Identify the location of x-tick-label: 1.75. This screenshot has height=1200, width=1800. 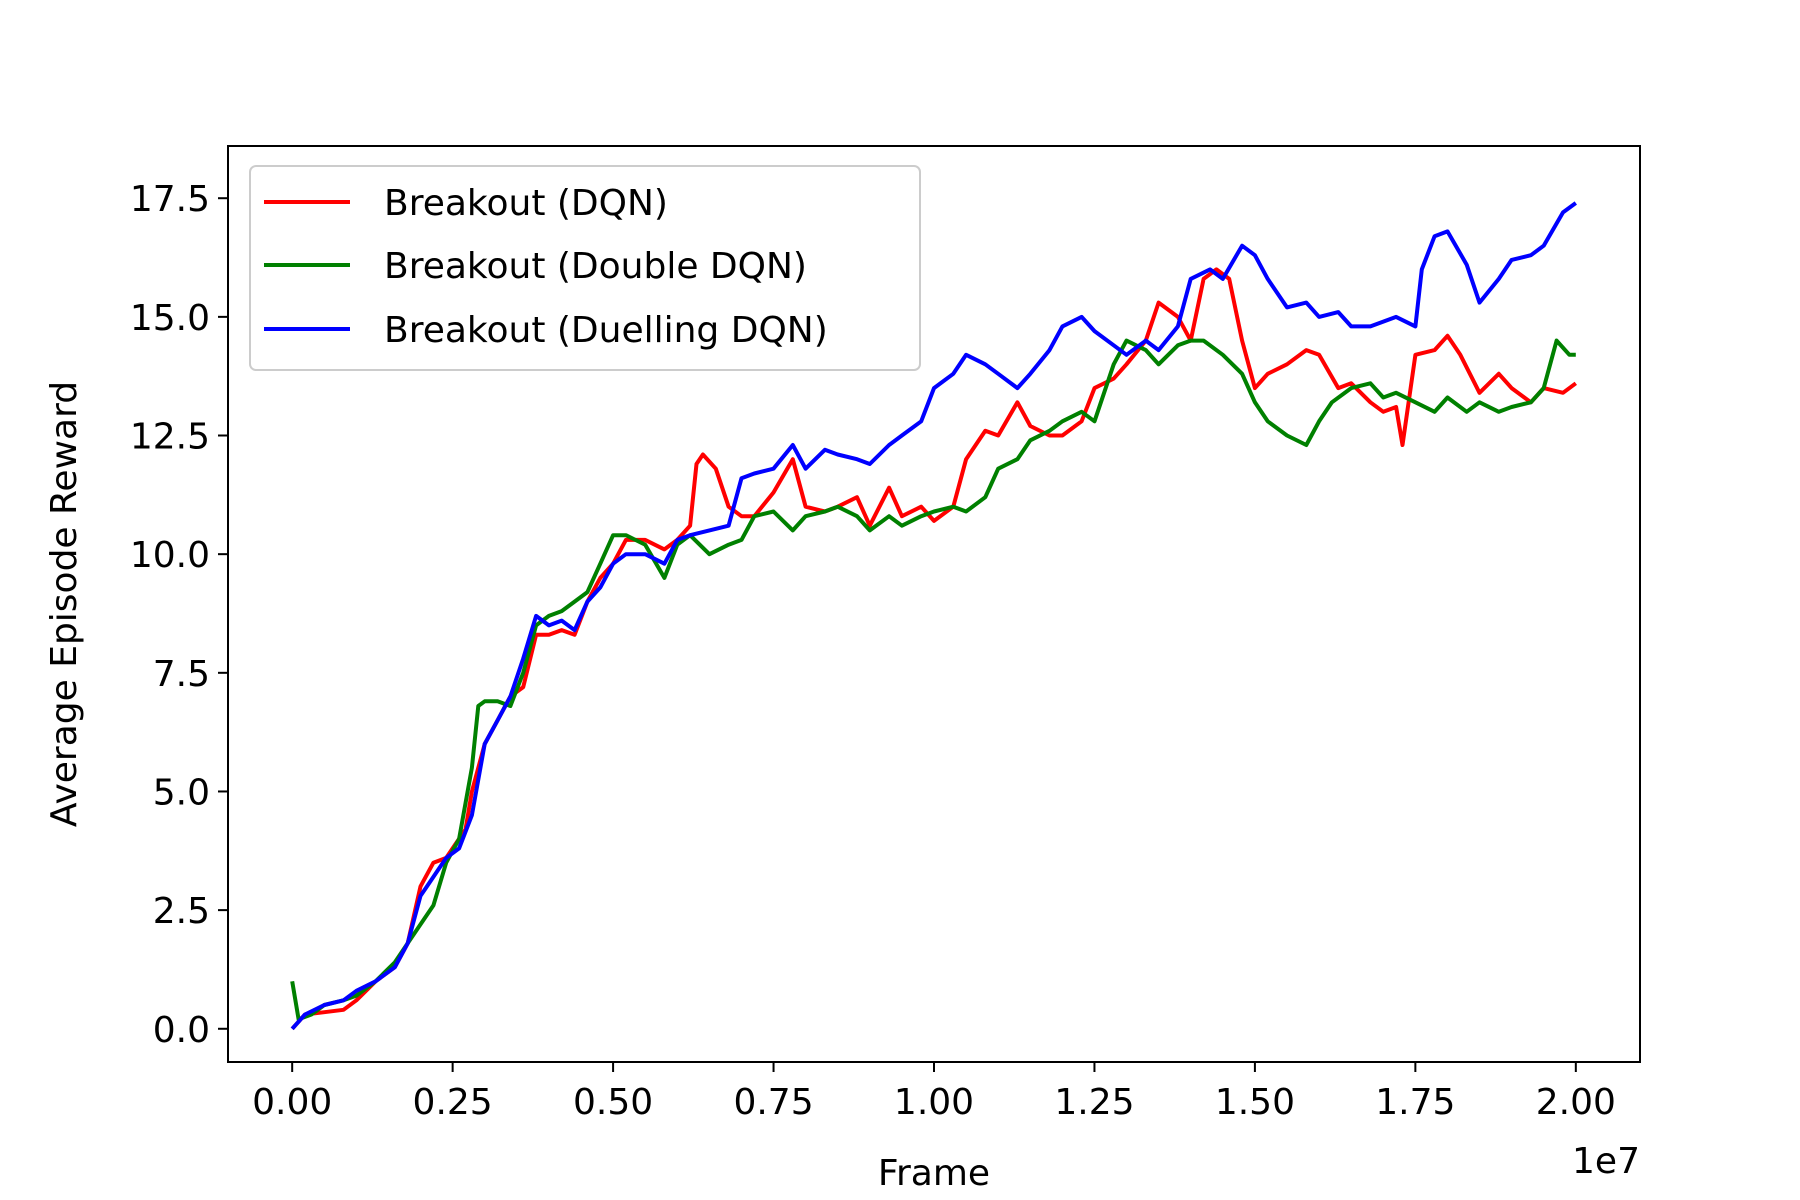
(1415, 1102).